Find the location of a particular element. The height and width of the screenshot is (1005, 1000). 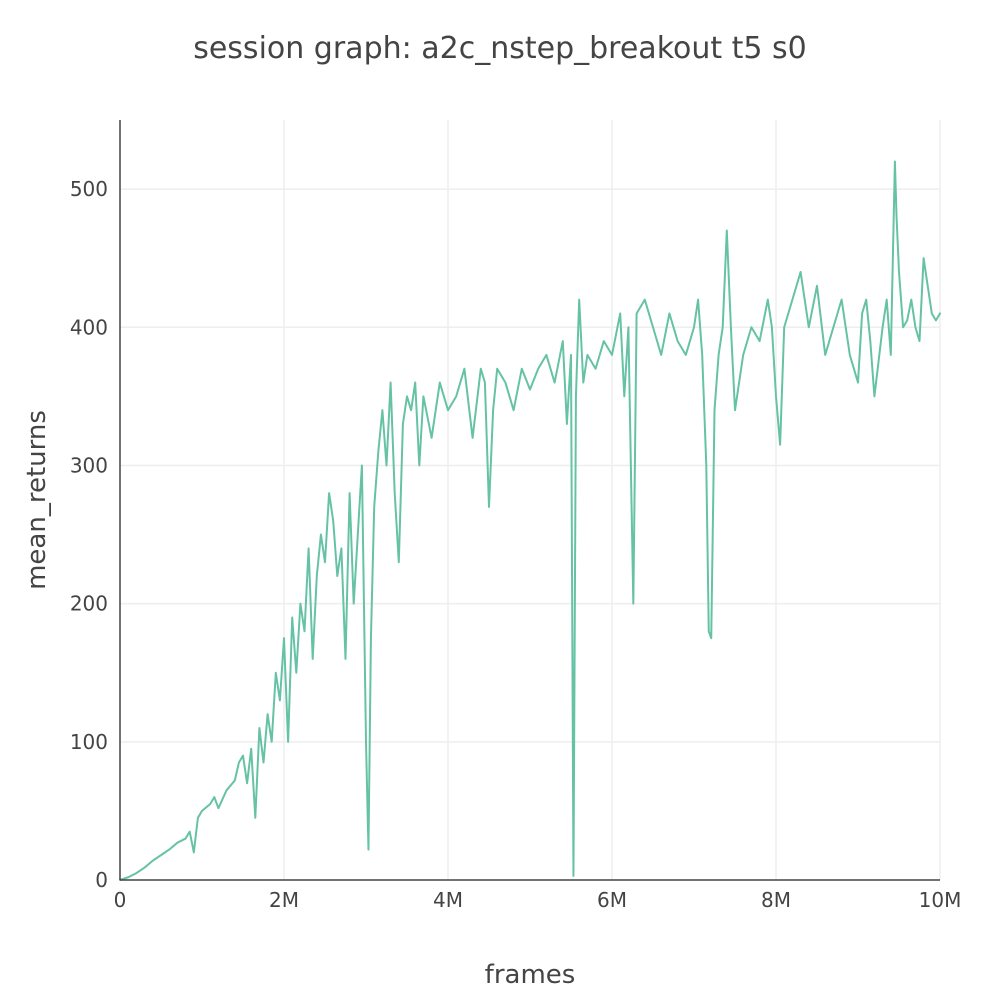

y-axis-title: mean_returns is located at coordinates (37, 500).